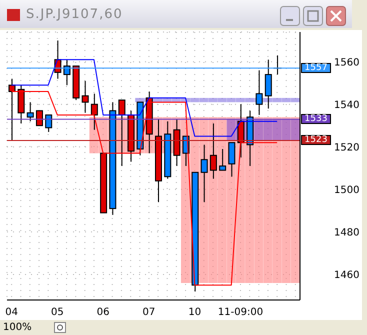 This screenshot has height=335, width=367. Describe the element at coordinates (347, 190) in the screenshot. I see `y-tick-label: 1500` at that location.